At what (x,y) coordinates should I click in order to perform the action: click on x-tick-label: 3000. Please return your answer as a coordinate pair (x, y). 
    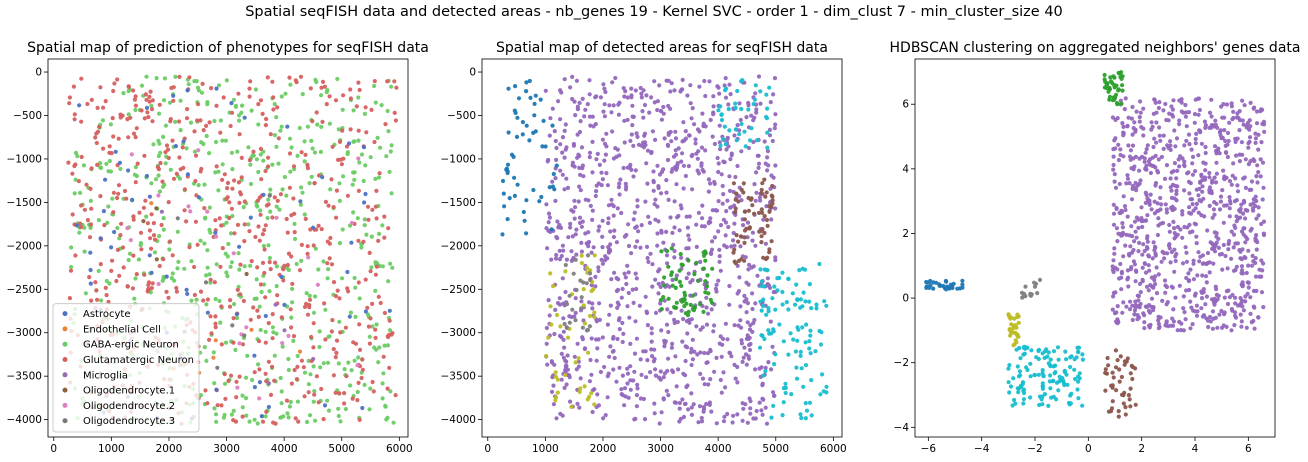
    Looking at the image, I should click on (226, 449).